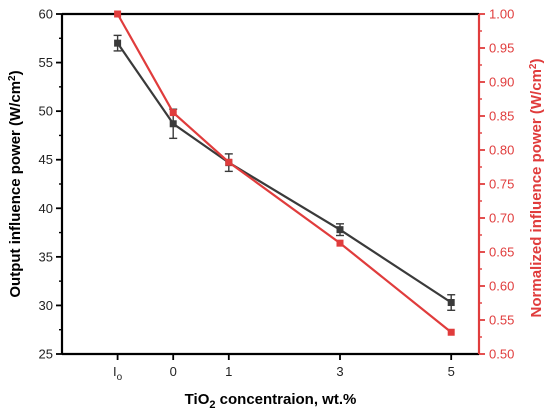  Describe the element at coordinates (501, 218) in the screenshot. I see `right-tick-label: 0.70` at that location.